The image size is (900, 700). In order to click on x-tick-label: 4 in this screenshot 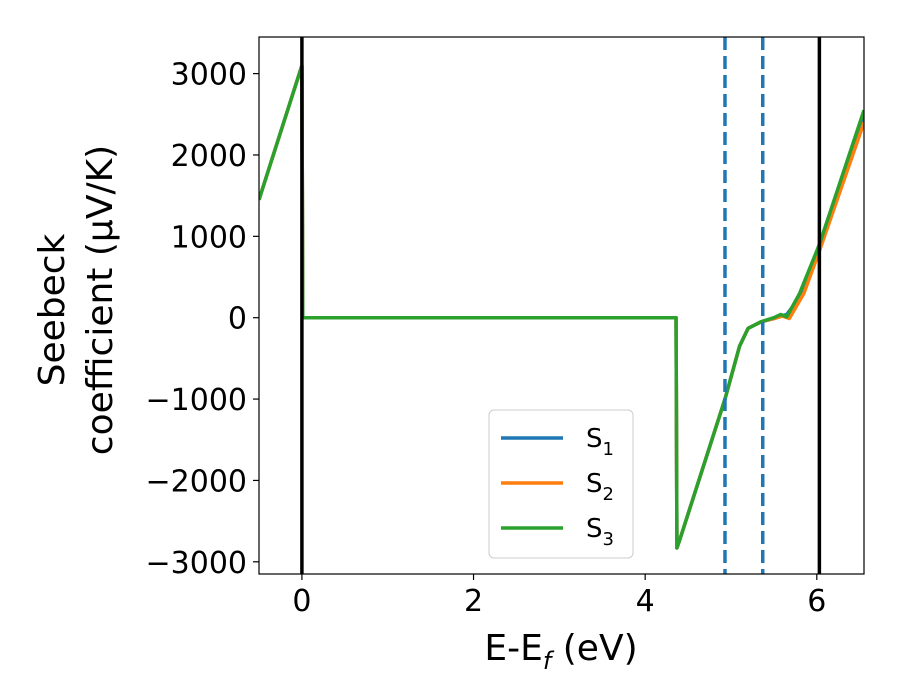, I will do `click(645, 601)`.